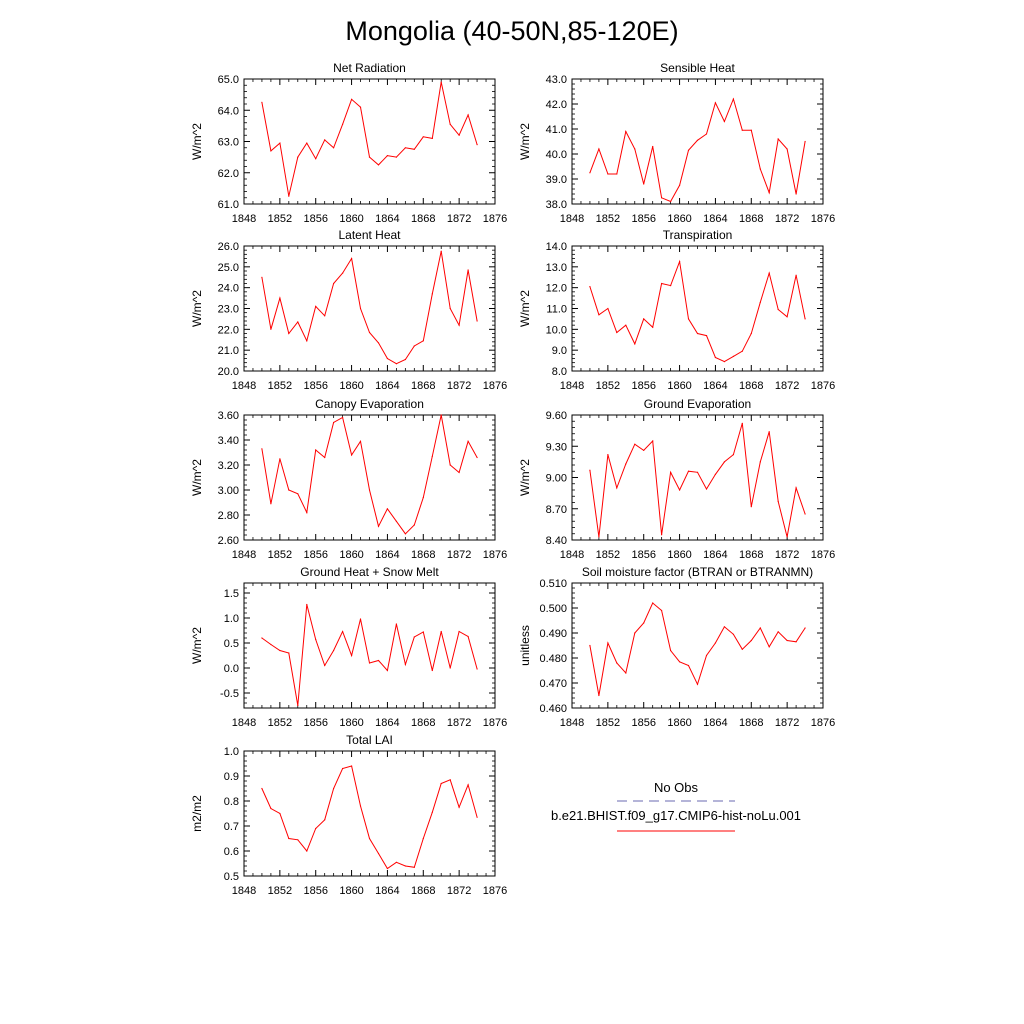  Describe the element at coordinates (556, 447) in the screenshot. I see `y-tick-label: 9.30` at that location.